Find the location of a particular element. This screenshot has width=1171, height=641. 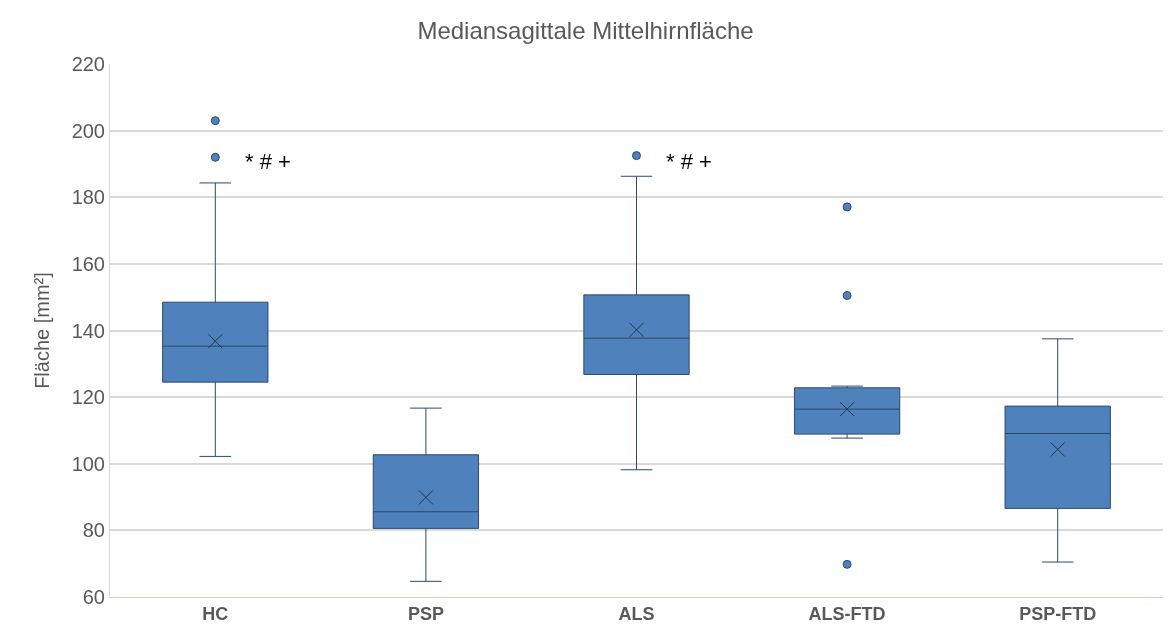

y-axis-title: Fläche [mm²] is located at coordinates (42, 330).